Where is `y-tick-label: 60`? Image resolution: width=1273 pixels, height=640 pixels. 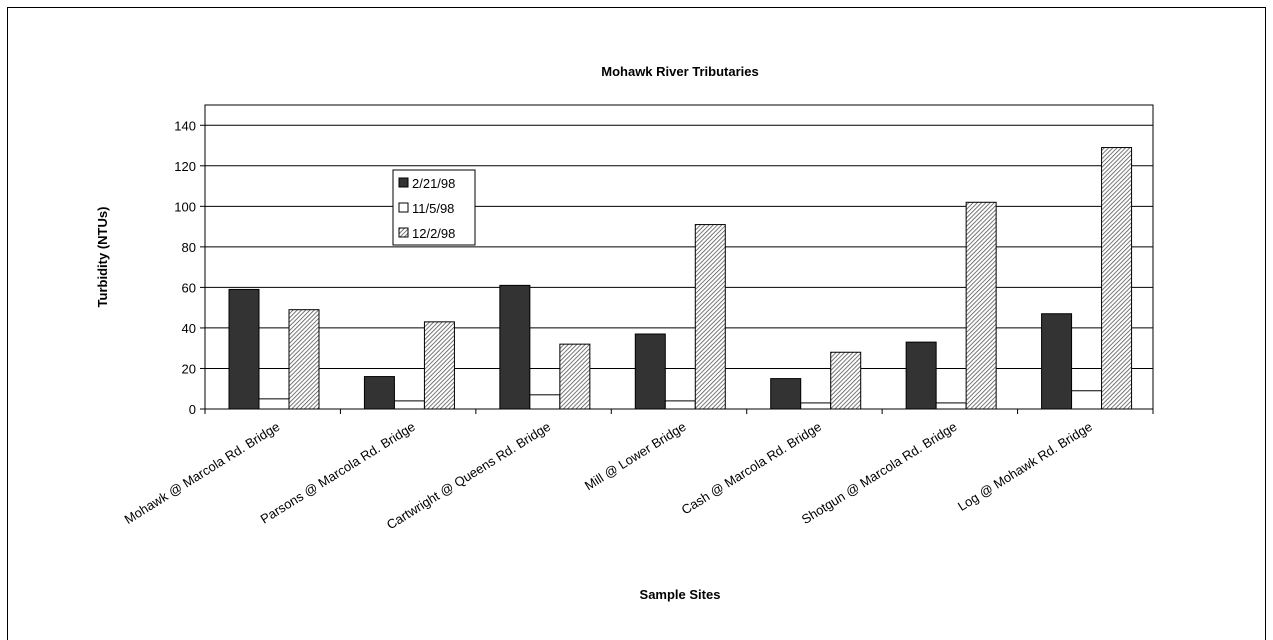 y-tick-label: 60 is located at coordinates (189, 287).